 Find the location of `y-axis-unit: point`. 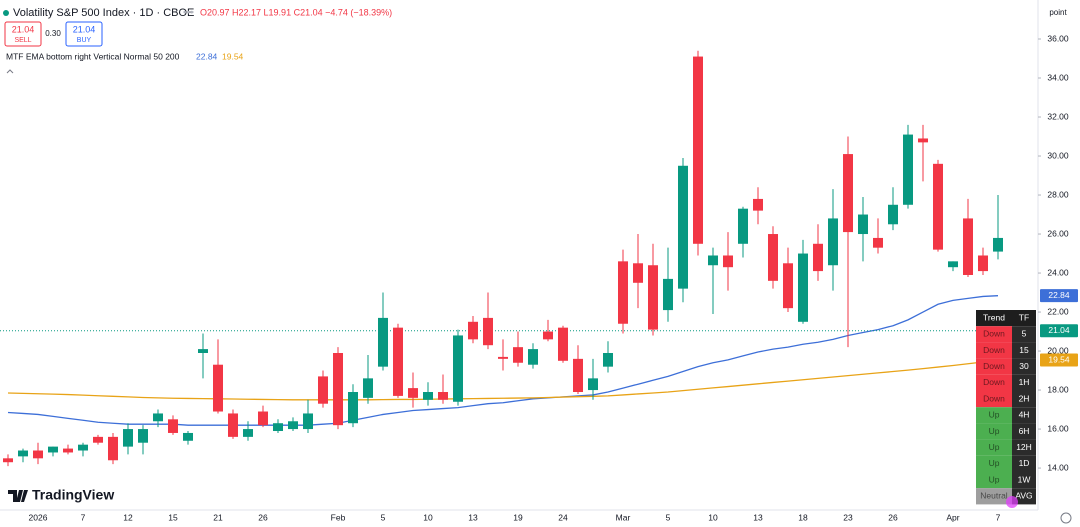

y-axis-unit: point is located at coordinates (1058, 12).